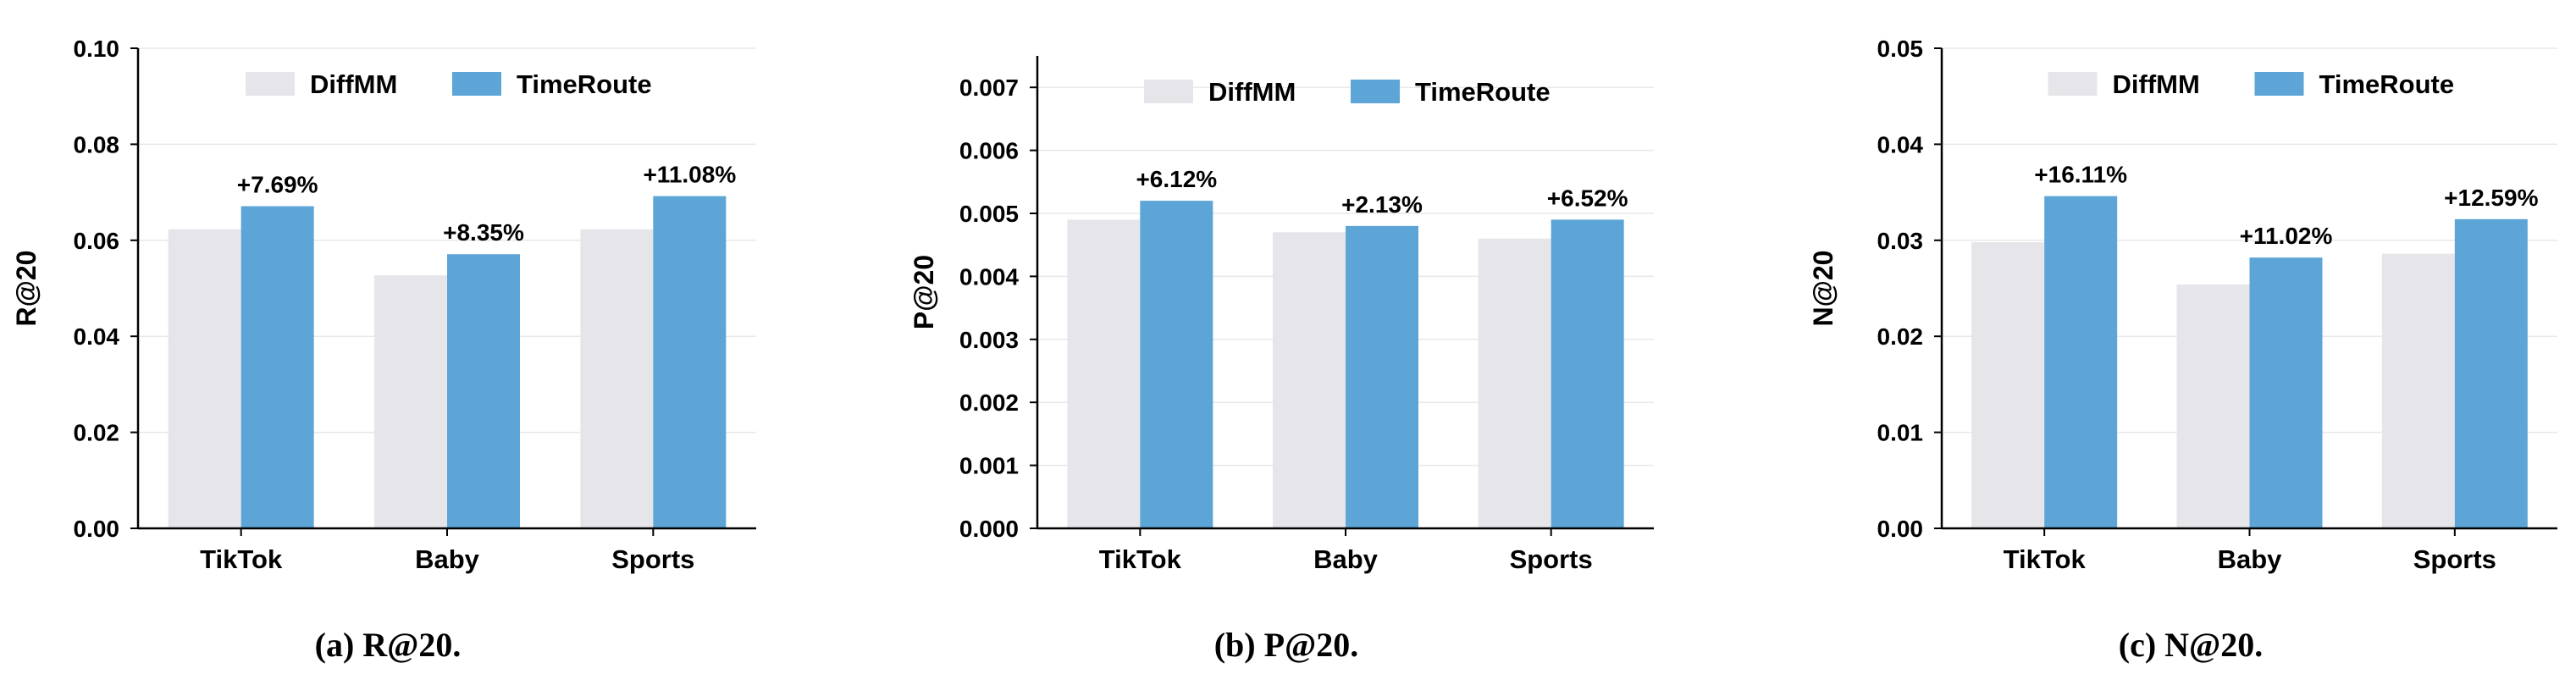  What do you see at coordinates (1382, 204) in the screenshot?
I see `improvement-label: +2.13%` at bounding box center [1382, 204].